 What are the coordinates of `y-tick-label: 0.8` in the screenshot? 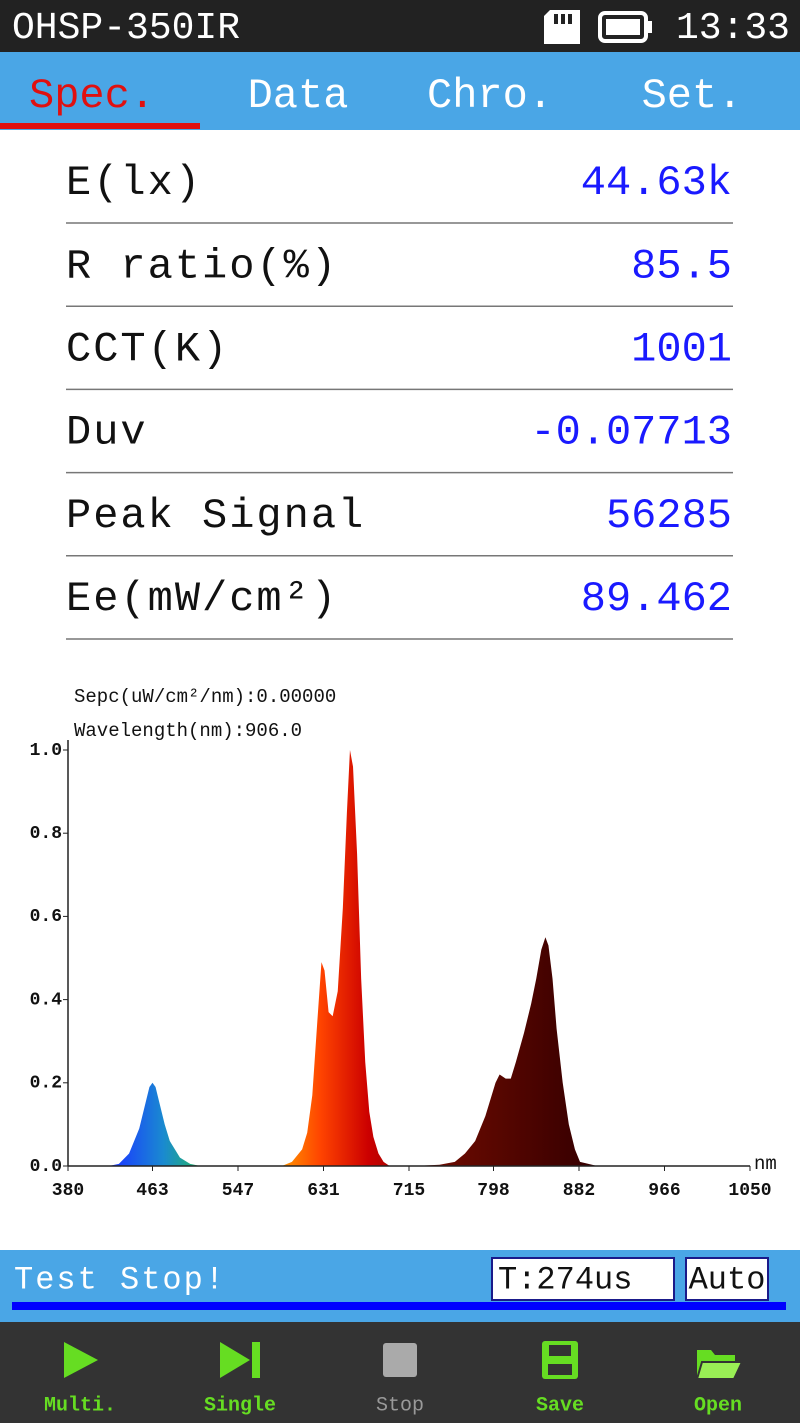 It's located at (46, 834).